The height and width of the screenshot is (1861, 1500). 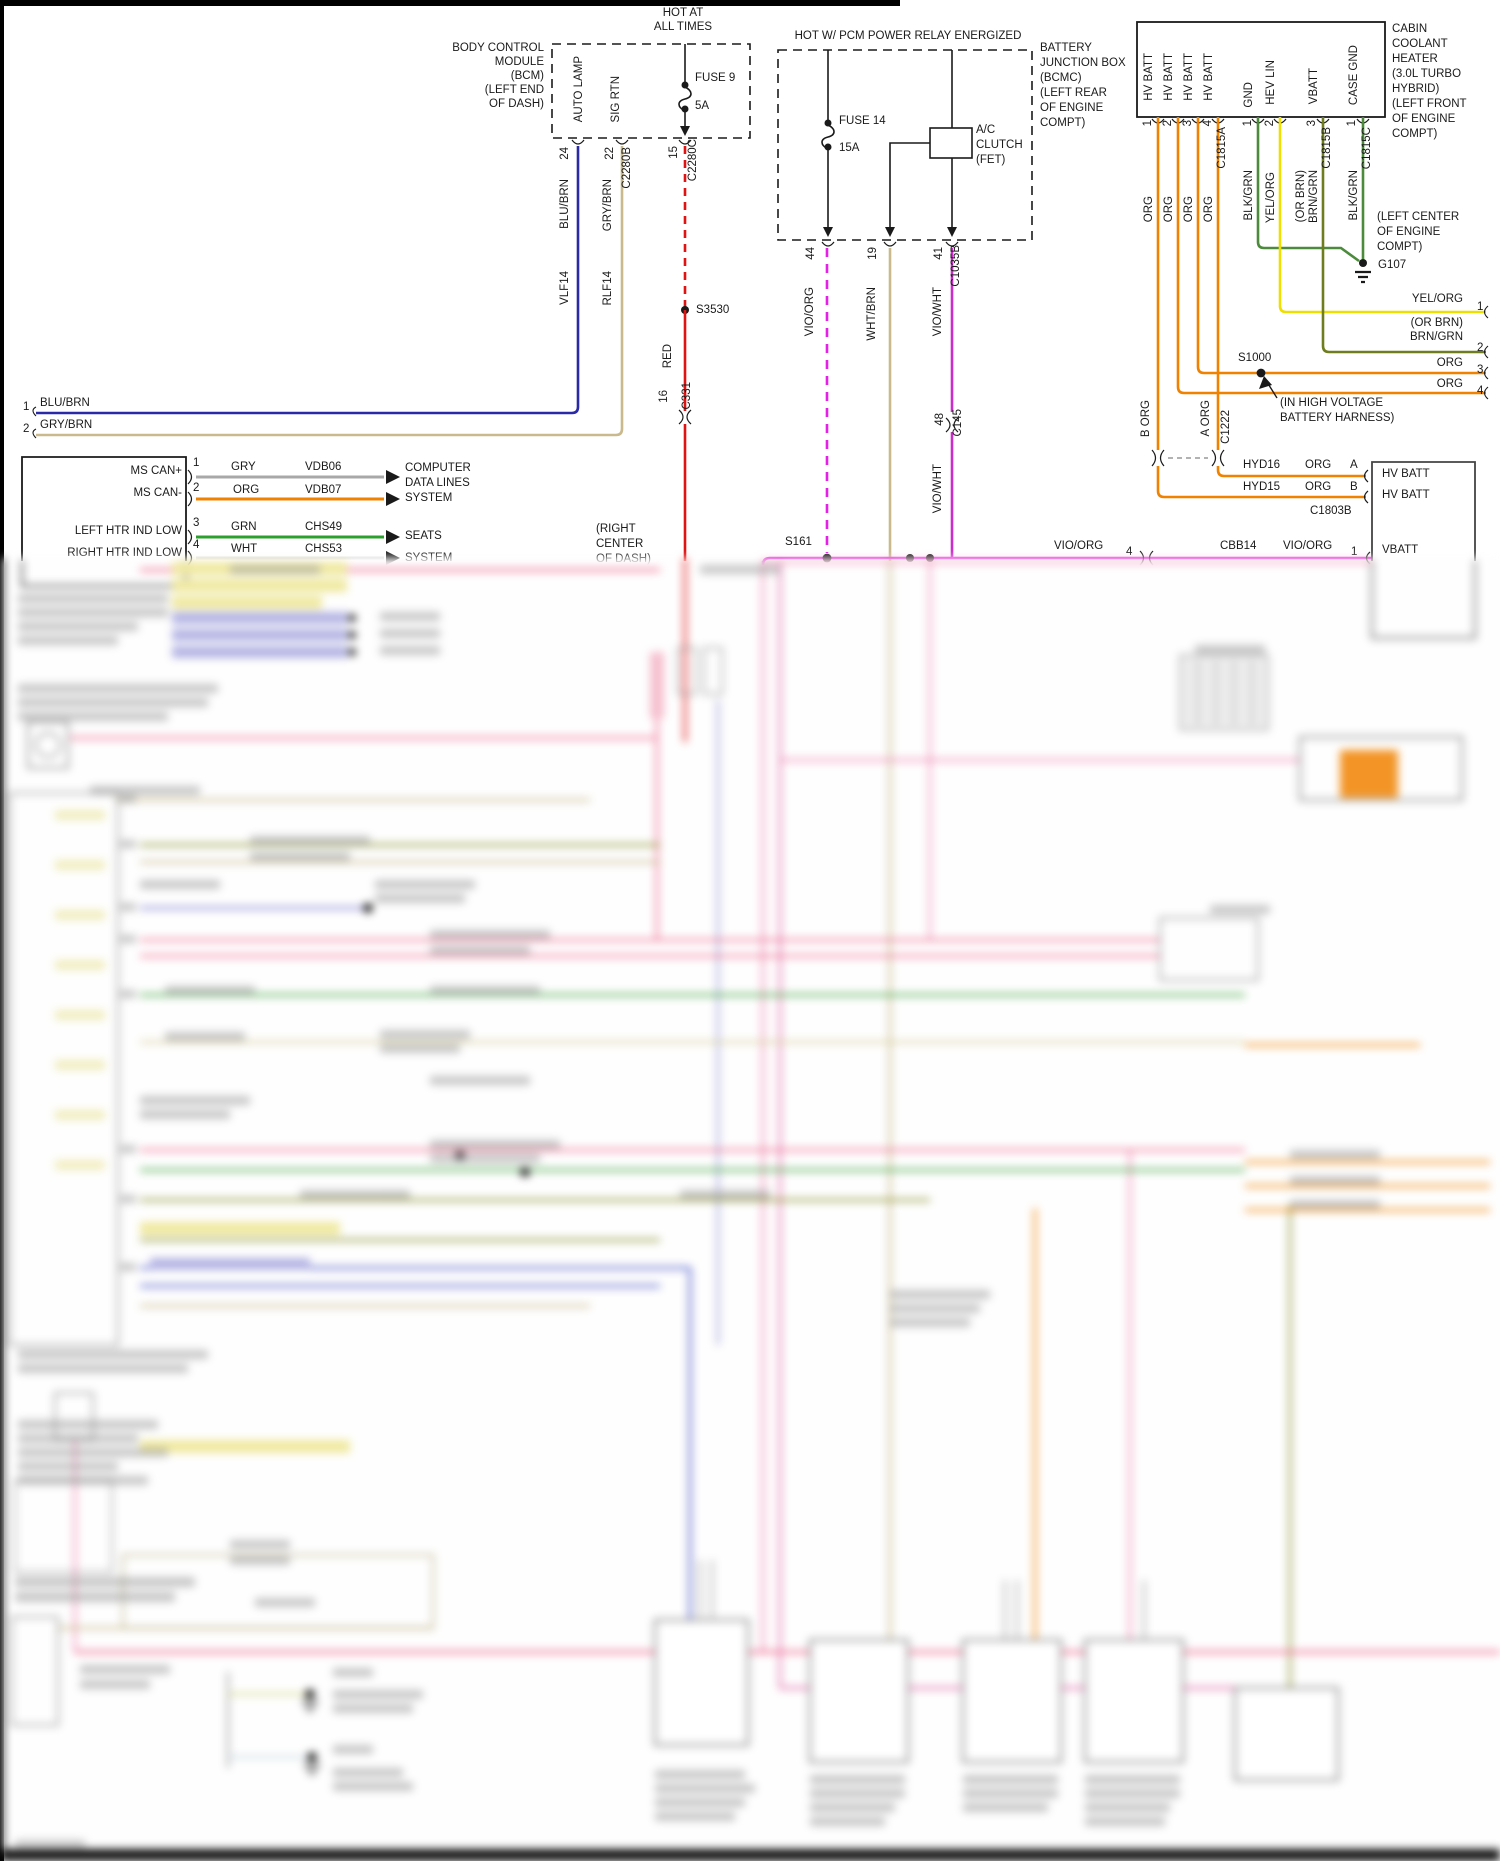 I want to click on heater-pinno-4: 4, so click(x=1208, y=123).